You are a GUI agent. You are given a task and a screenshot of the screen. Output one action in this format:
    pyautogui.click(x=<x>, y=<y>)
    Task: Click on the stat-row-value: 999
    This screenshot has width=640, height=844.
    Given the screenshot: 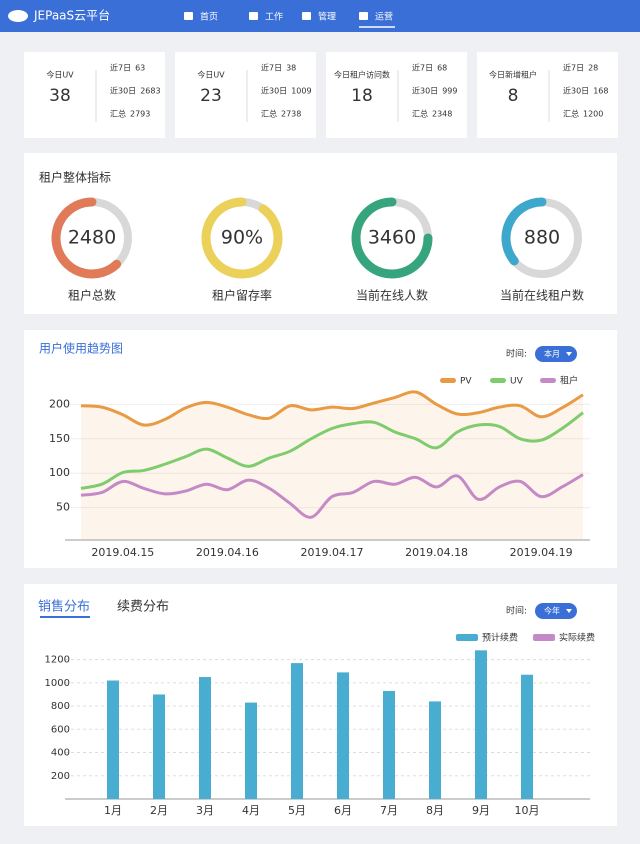 What is the action you would take?
    pyautogui.click(x=449, y=91)
    